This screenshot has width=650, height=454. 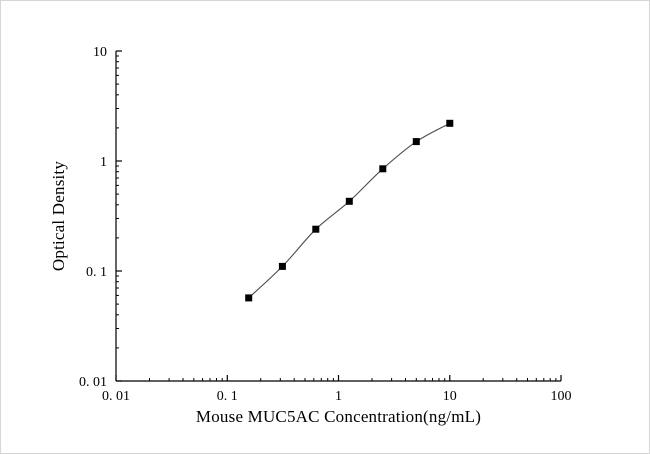 What do you see at coordinates (93, 382) in the screenshot?
I see `y-tick-label: 0. 01` at bounding box center [93, 382].